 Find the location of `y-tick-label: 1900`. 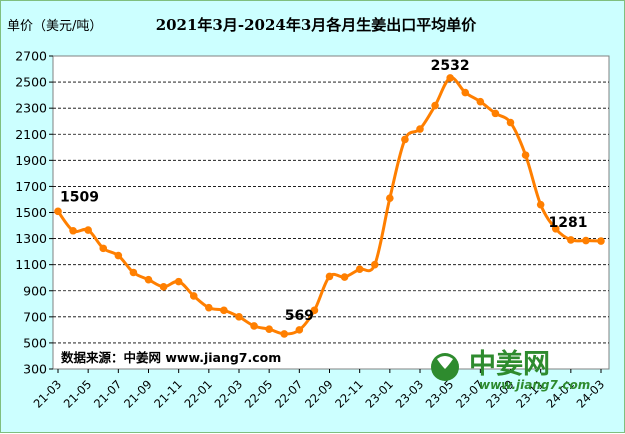

y-tick-label: 1900 is located at coordinates (31, 160).